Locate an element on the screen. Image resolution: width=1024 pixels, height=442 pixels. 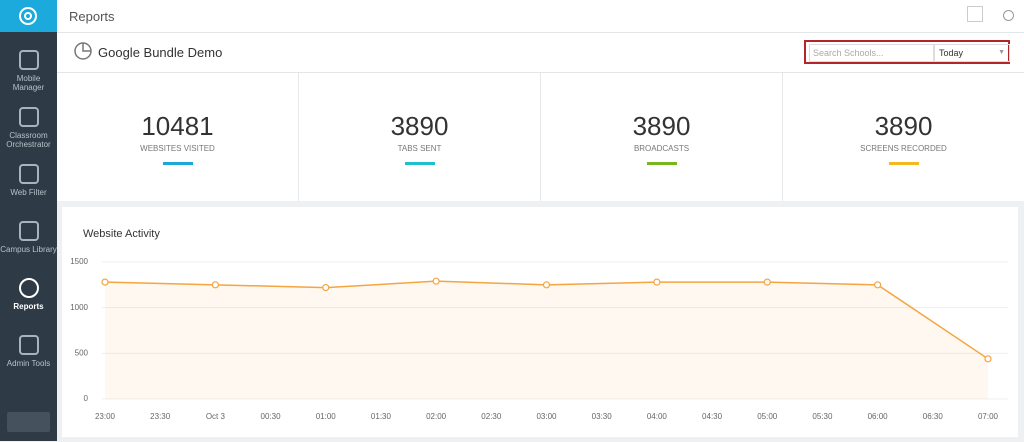
page-title: Reports is located at coordinates (92, 16).